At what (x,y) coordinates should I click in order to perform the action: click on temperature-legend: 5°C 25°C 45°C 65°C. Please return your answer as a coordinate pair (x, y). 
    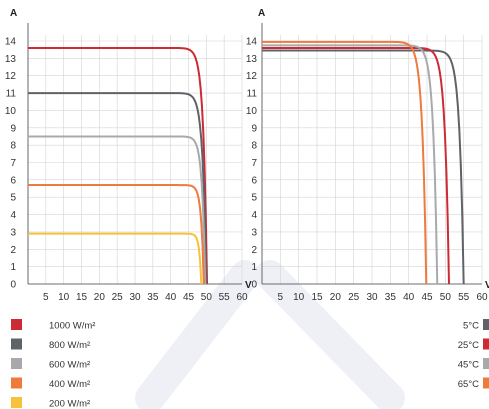
    Looking at the image, I should click on (473, 354).